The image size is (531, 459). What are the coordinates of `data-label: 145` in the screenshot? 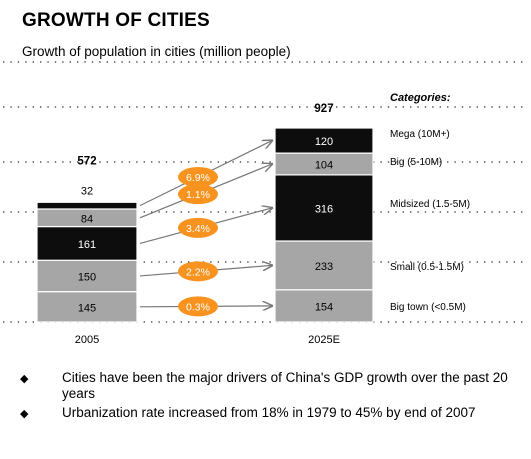 It's located at (87, 308).